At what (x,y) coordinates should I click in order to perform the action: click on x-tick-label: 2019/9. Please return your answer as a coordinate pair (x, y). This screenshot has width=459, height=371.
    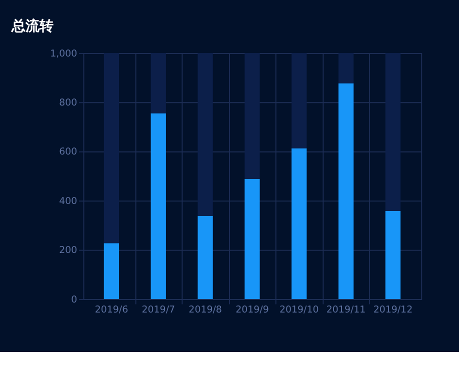
    Looking at the image, I should click on (252, 310).